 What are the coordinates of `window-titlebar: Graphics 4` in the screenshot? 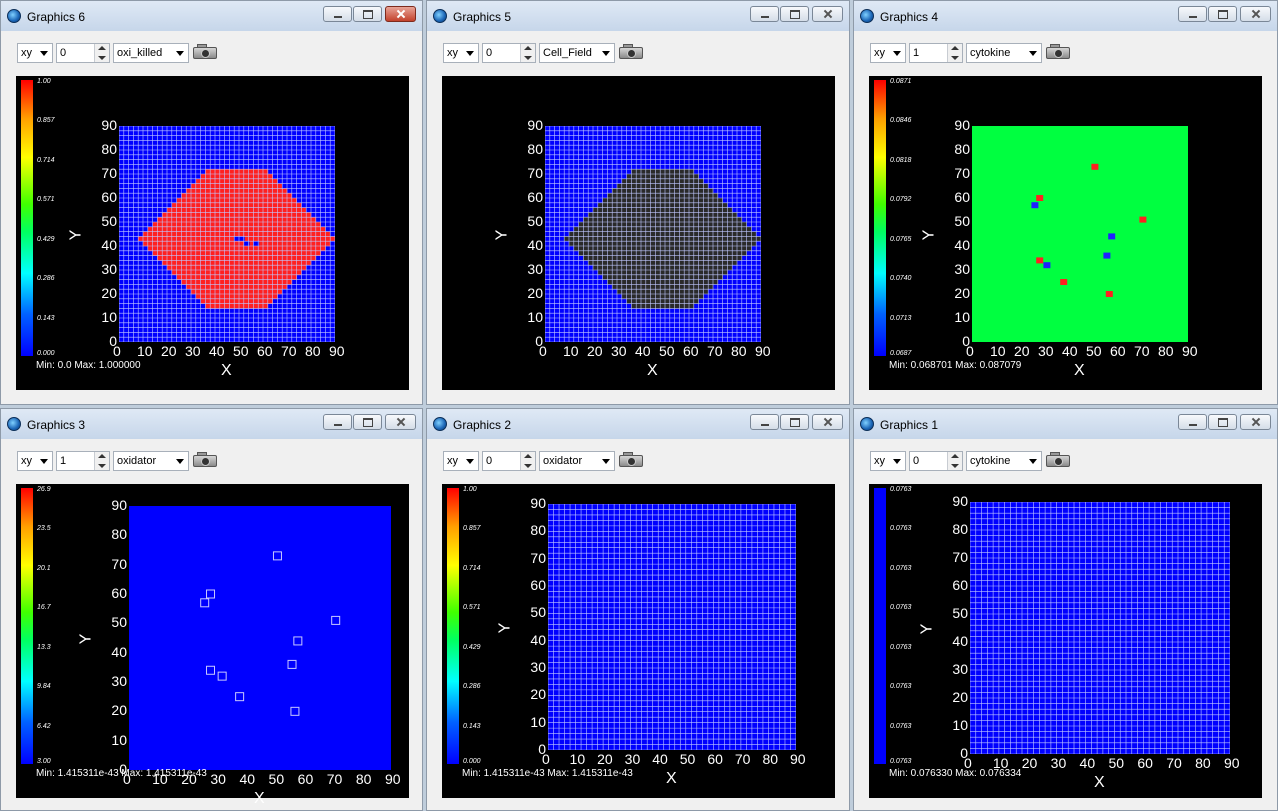 It's located at (1065, 16).